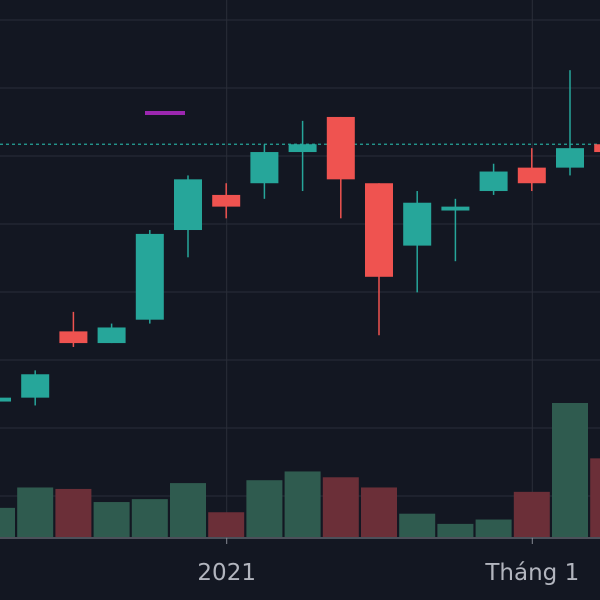 This screenshot has height=600, width=600. Describe the element at coordinates (300, 561) in the screenshot. I see `time-axis: 2021 Tháng 1` at that location.